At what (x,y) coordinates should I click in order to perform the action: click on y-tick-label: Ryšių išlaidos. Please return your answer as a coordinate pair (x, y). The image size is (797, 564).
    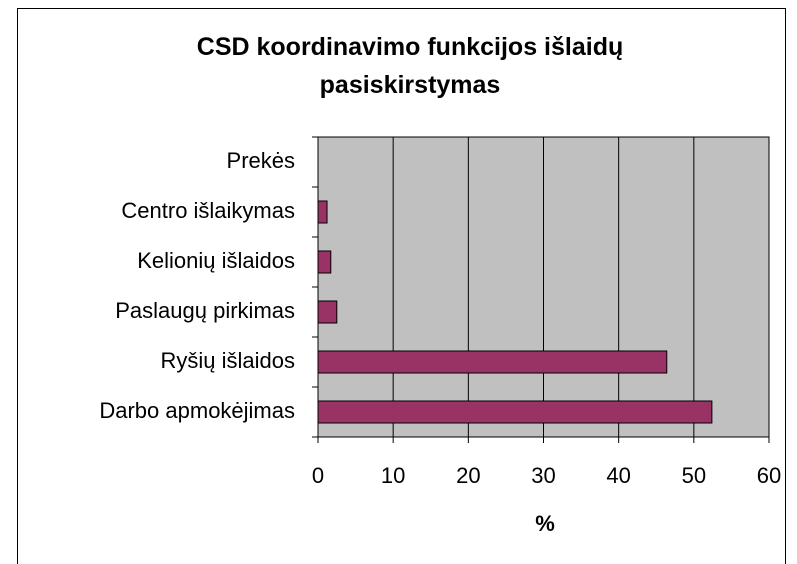
    Looking at the image, I should click on (228, 360).